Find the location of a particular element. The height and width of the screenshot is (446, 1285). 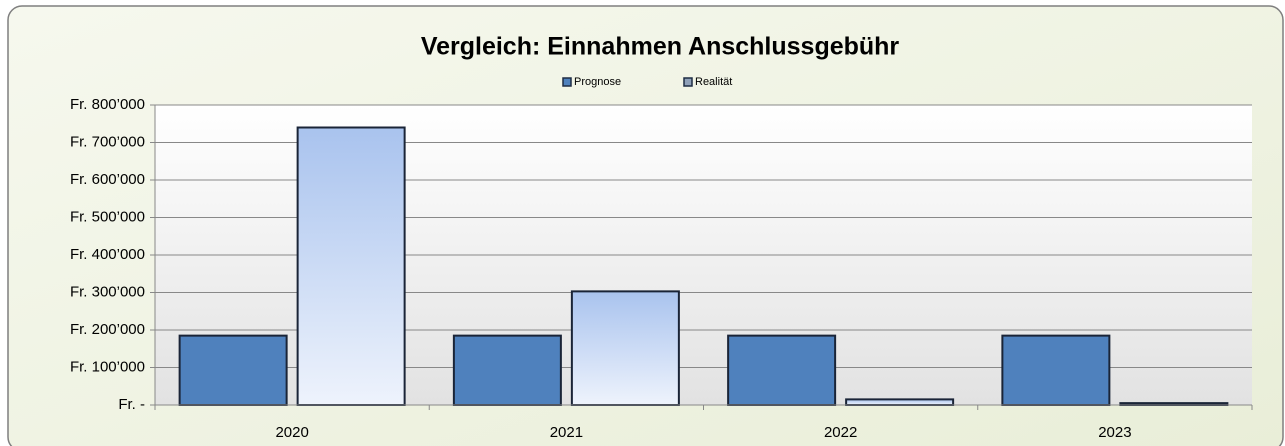

y-tick-label: Fr. 200’000 is located at coordinates (107, 329).